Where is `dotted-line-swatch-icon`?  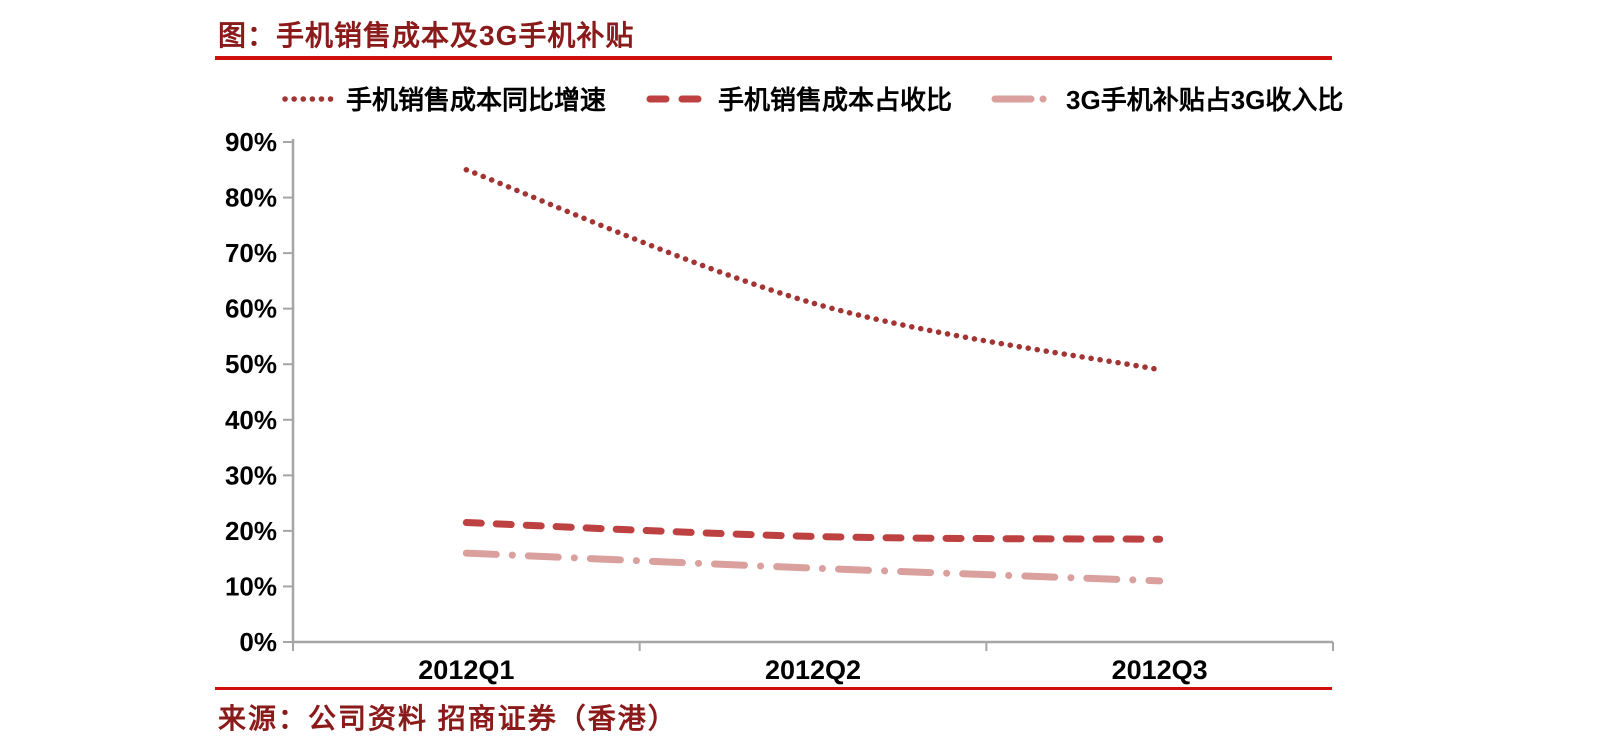 dotted-line-swatch-icon is located at coordinates (308, 98).